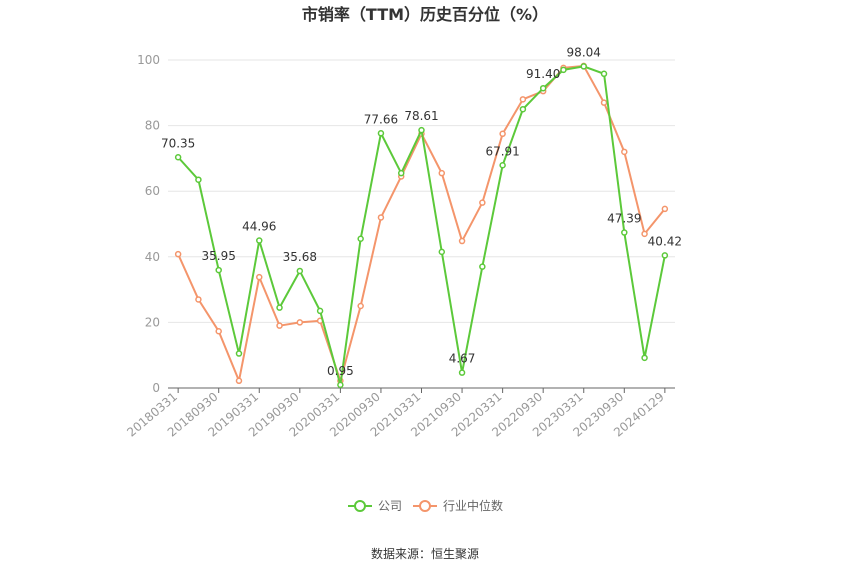 The image size is (850, 574). Describe the element at coordinates (421, 116) in the screenshot. I see `data-label-company: 78.61` at that location.